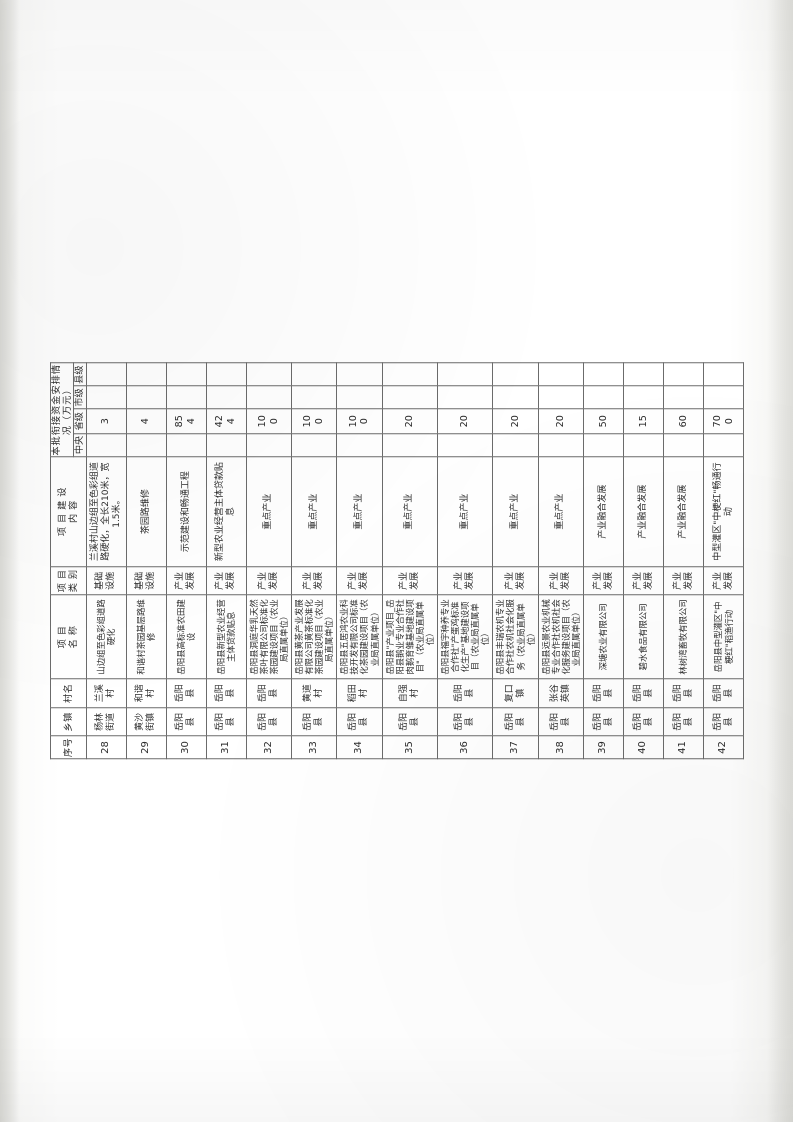 The width and height of the screenshot is (793, 1122). What do you see at coordinates (560, 693) in the screenshot?
I see `cell-village-text: 张谷英镇` at bounding box center [560, 693].